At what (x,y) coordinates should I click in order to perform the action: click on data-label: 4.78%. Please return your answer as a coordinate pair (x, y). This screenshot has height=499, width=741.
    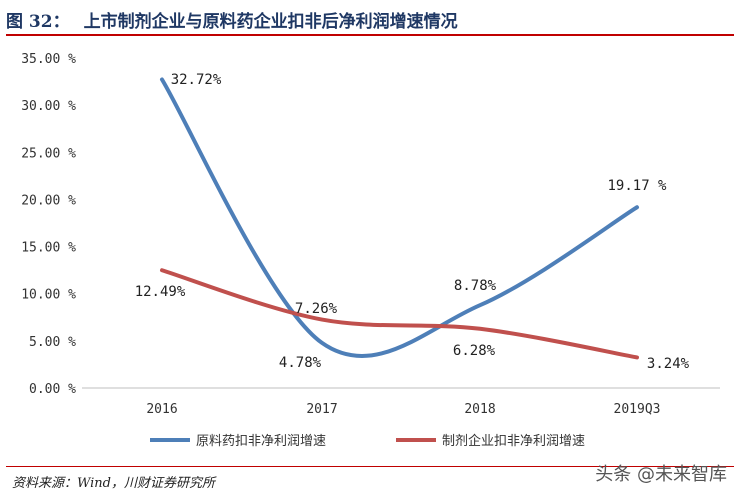
    Looking at the image, I should click on (300, 363).